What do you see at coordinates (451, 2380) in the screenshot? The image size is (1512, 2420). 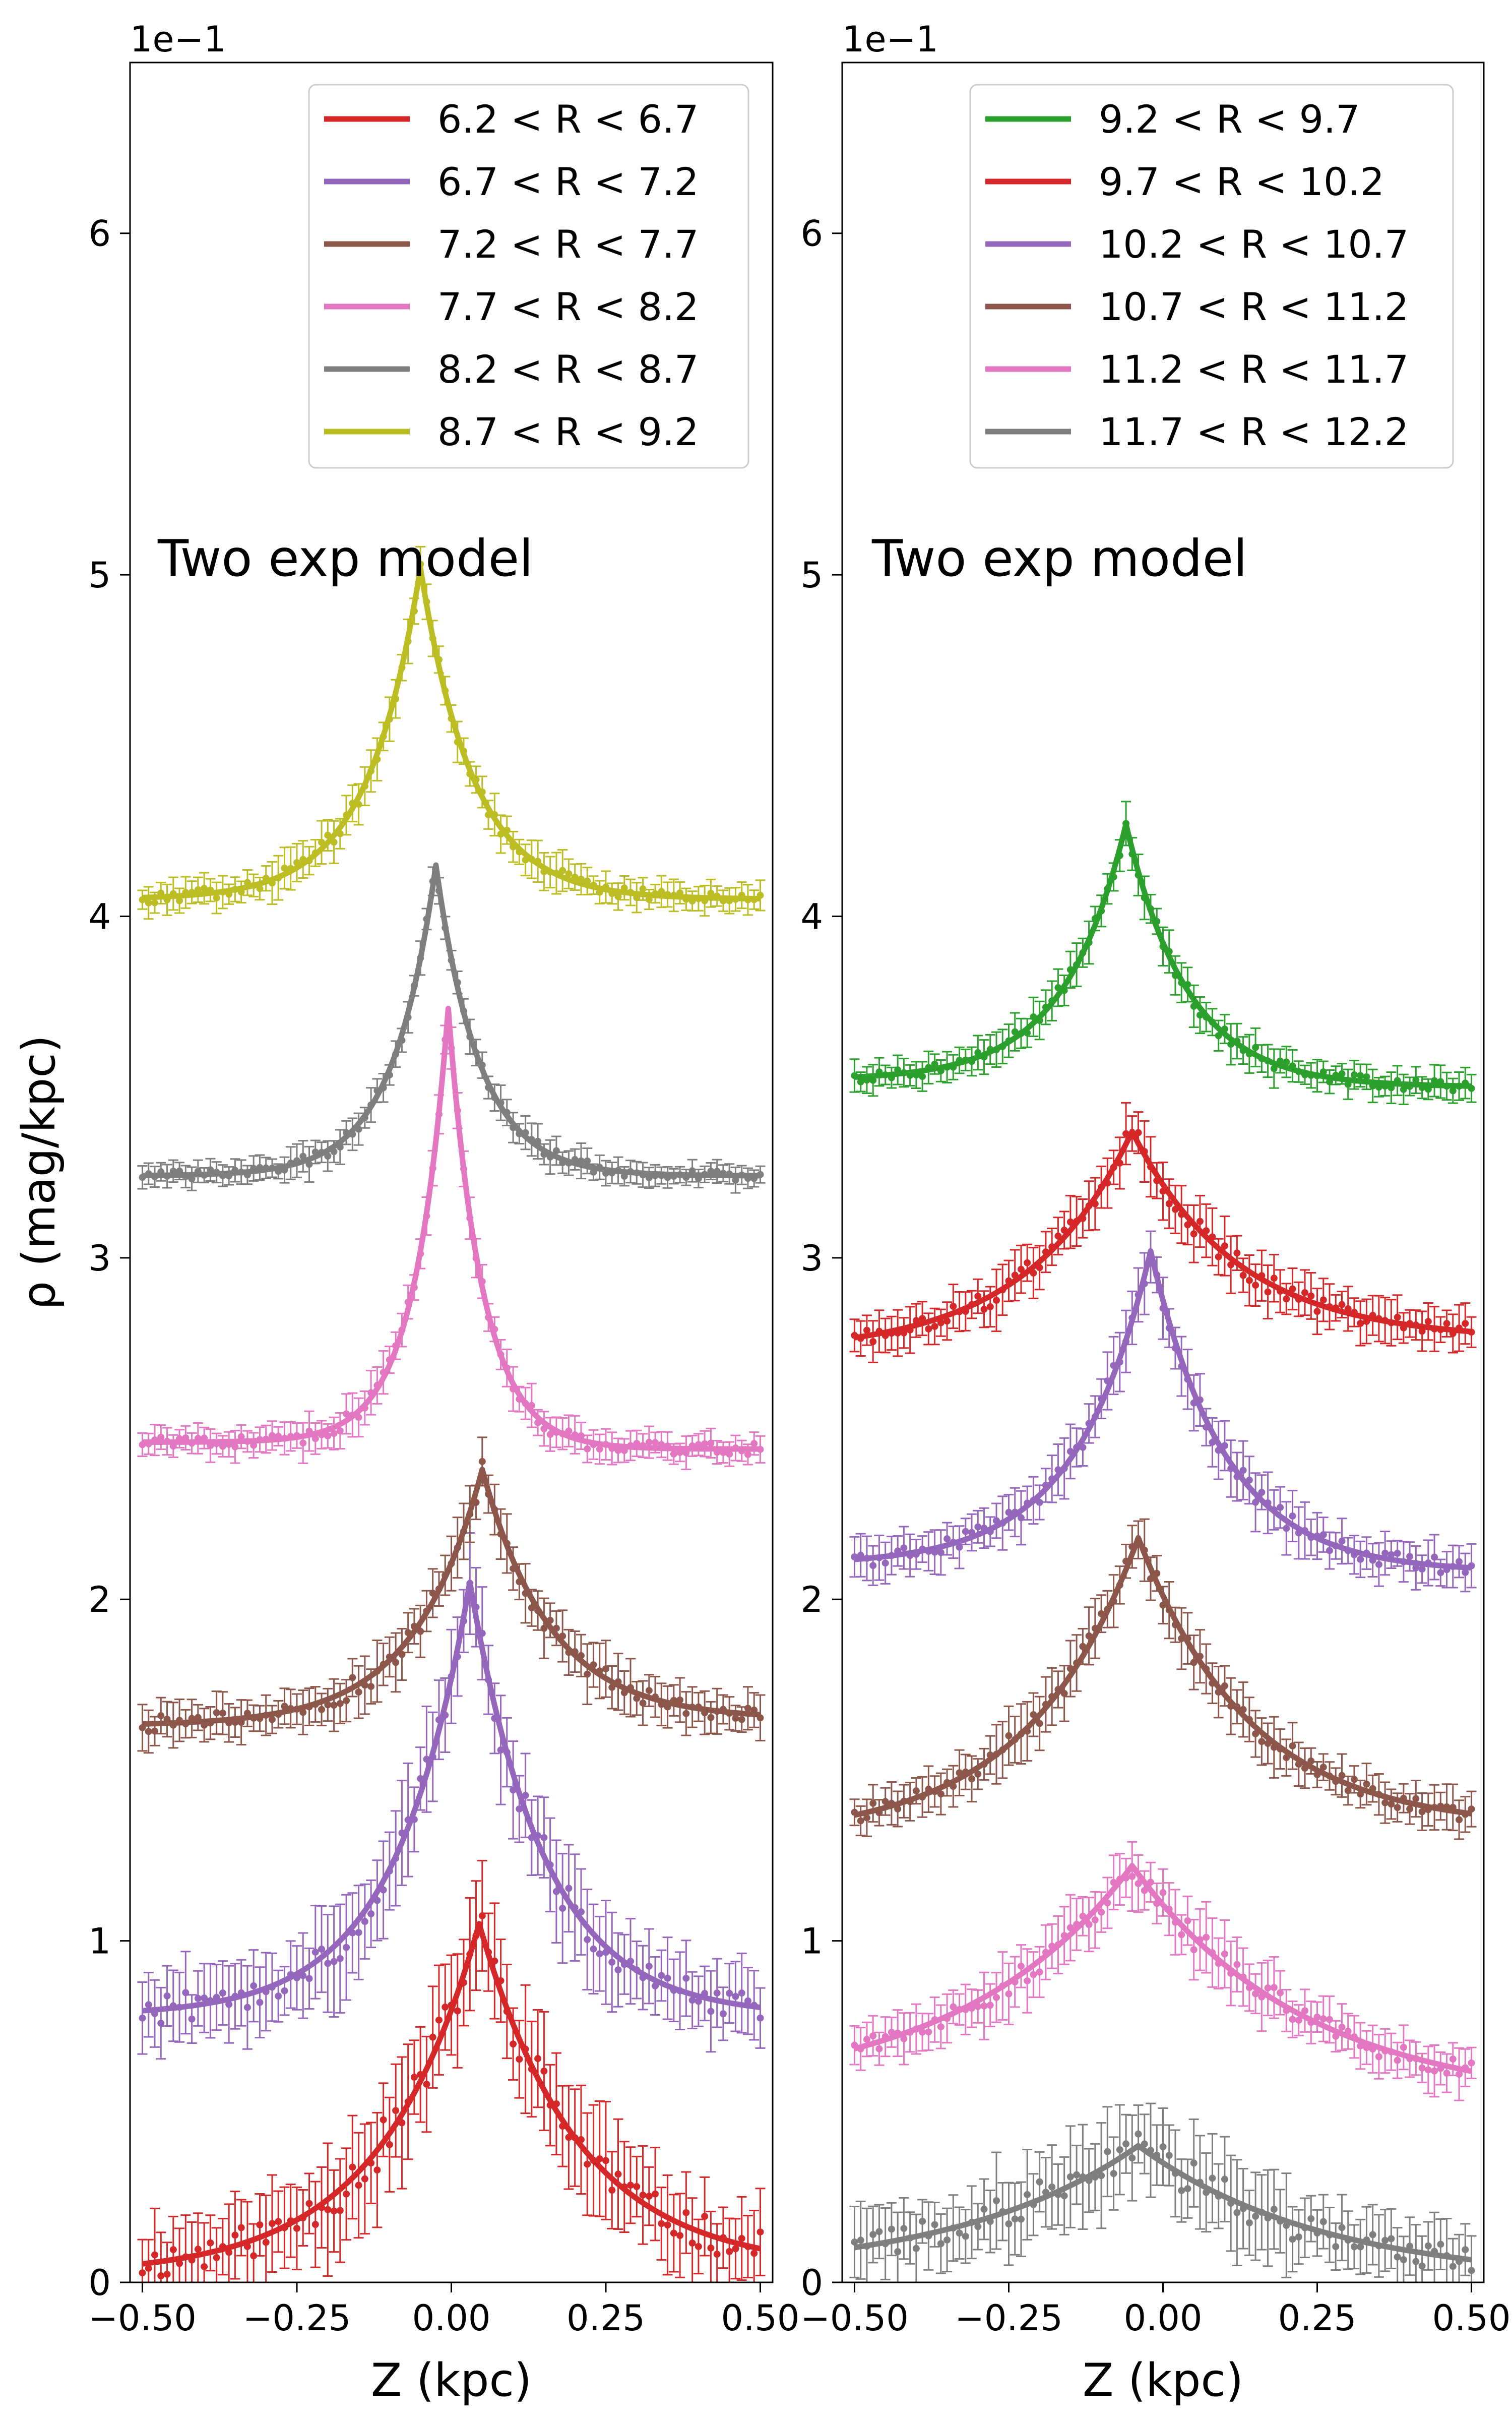 I see `x-axis-label: Z (kpc)` at bounding box center [451, 2380].